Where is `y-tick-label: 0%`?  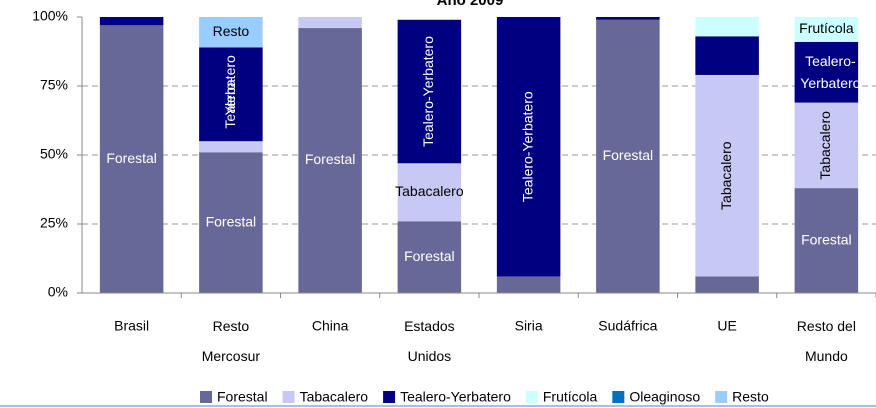 y-tick-label: 0% is located at coordinates (58, 292).